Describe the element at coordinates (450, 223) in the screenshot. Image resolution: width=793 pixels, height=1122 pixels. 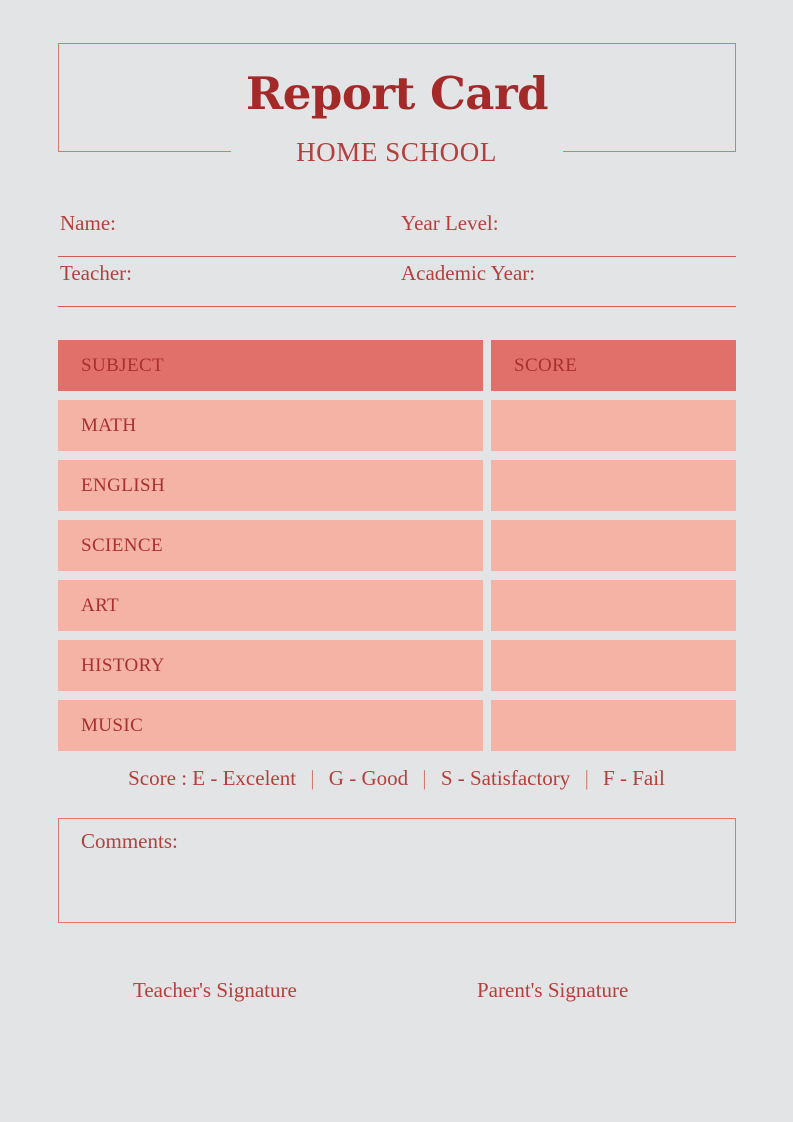
I see `year-level-label: Year Level:` at that location.